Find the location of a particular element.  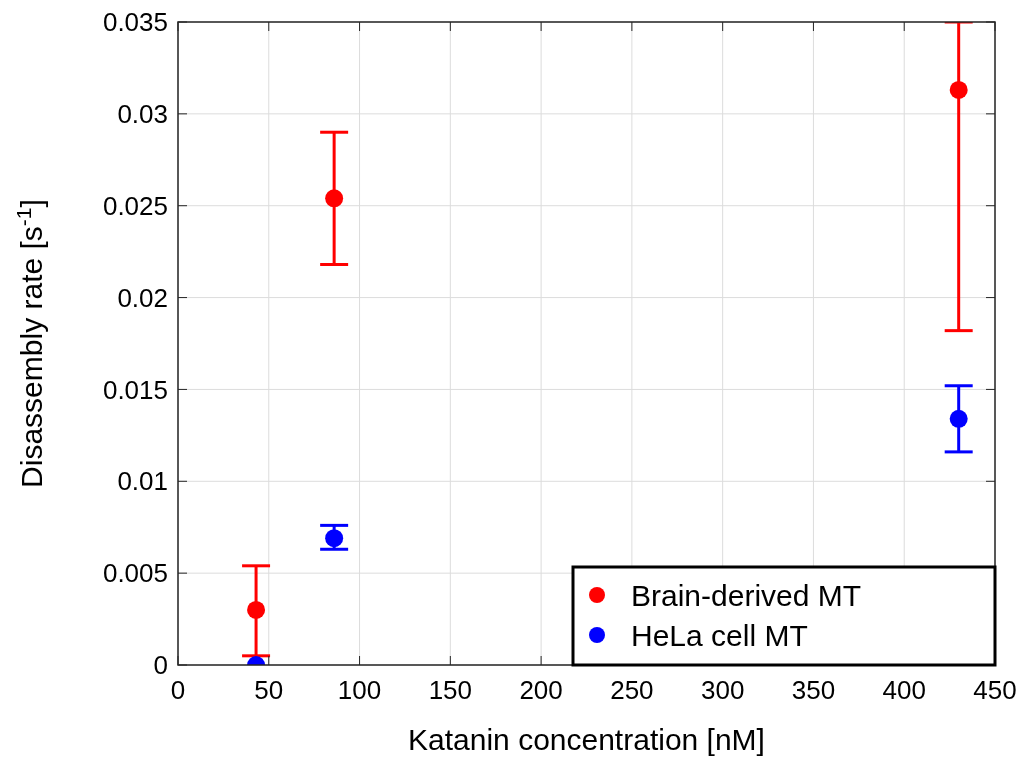

x-tick-label: 150 is located at coordinates (450, 690).